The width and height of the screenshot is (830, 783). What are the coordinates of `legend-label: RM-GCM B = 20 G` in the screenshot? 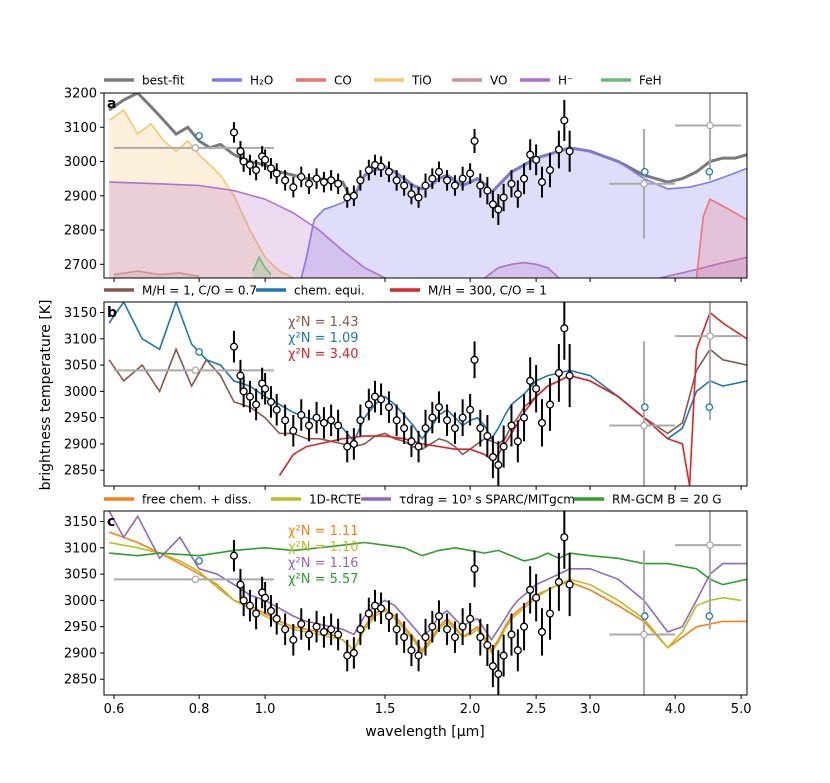 It's located at (667, 500).